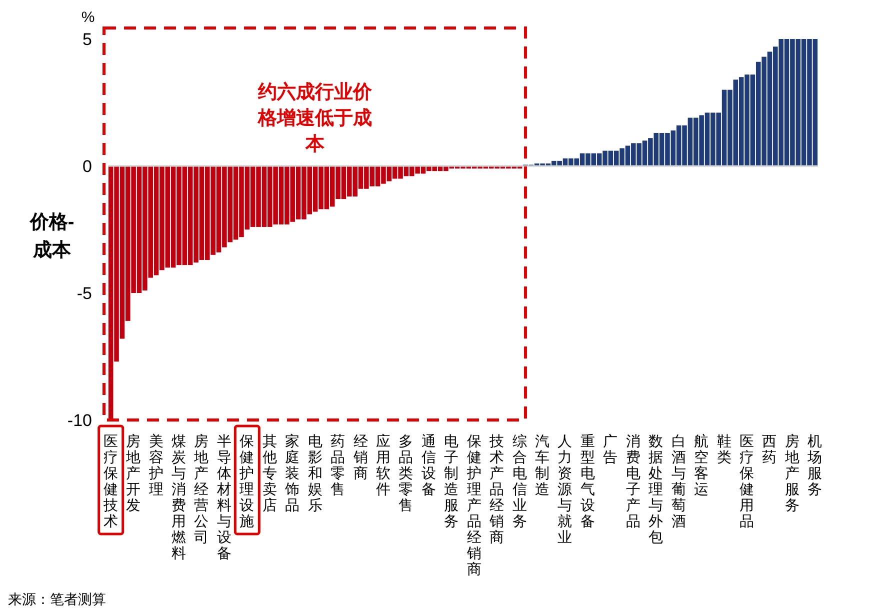  Describe the element at coordinates (292, 473) in the screenshot. I see `x-tick-label: 家庭装饰品` at that location.